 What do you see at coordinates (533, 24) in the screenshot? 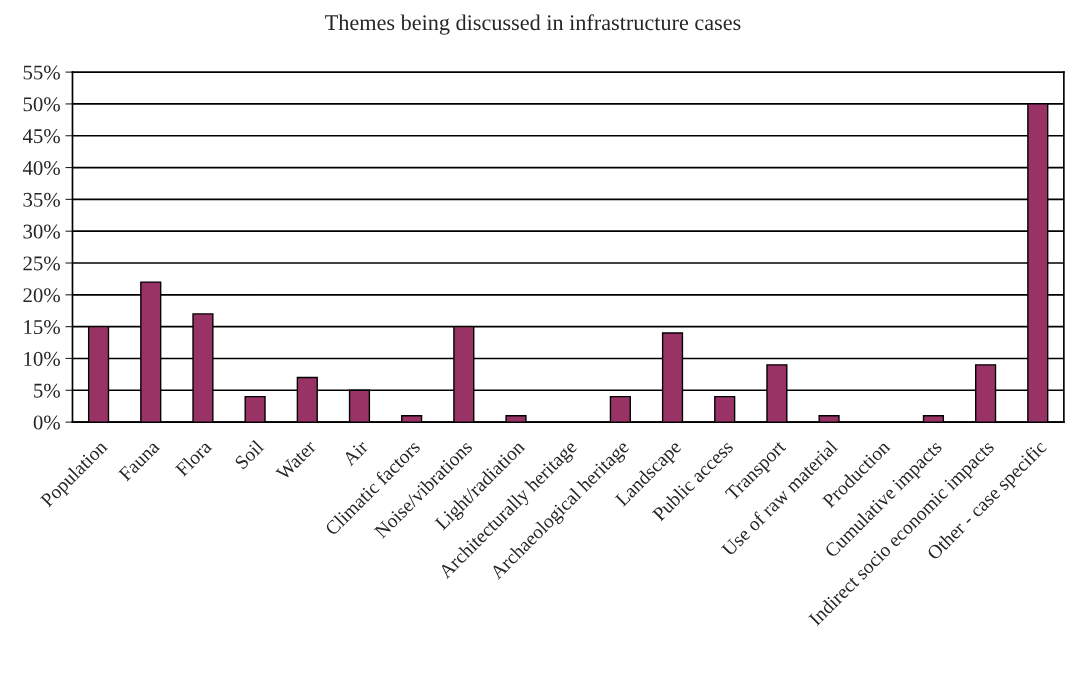
I see `chart-title: Themes being discussed in infrastructure cases` at bounding box center [533, 24].